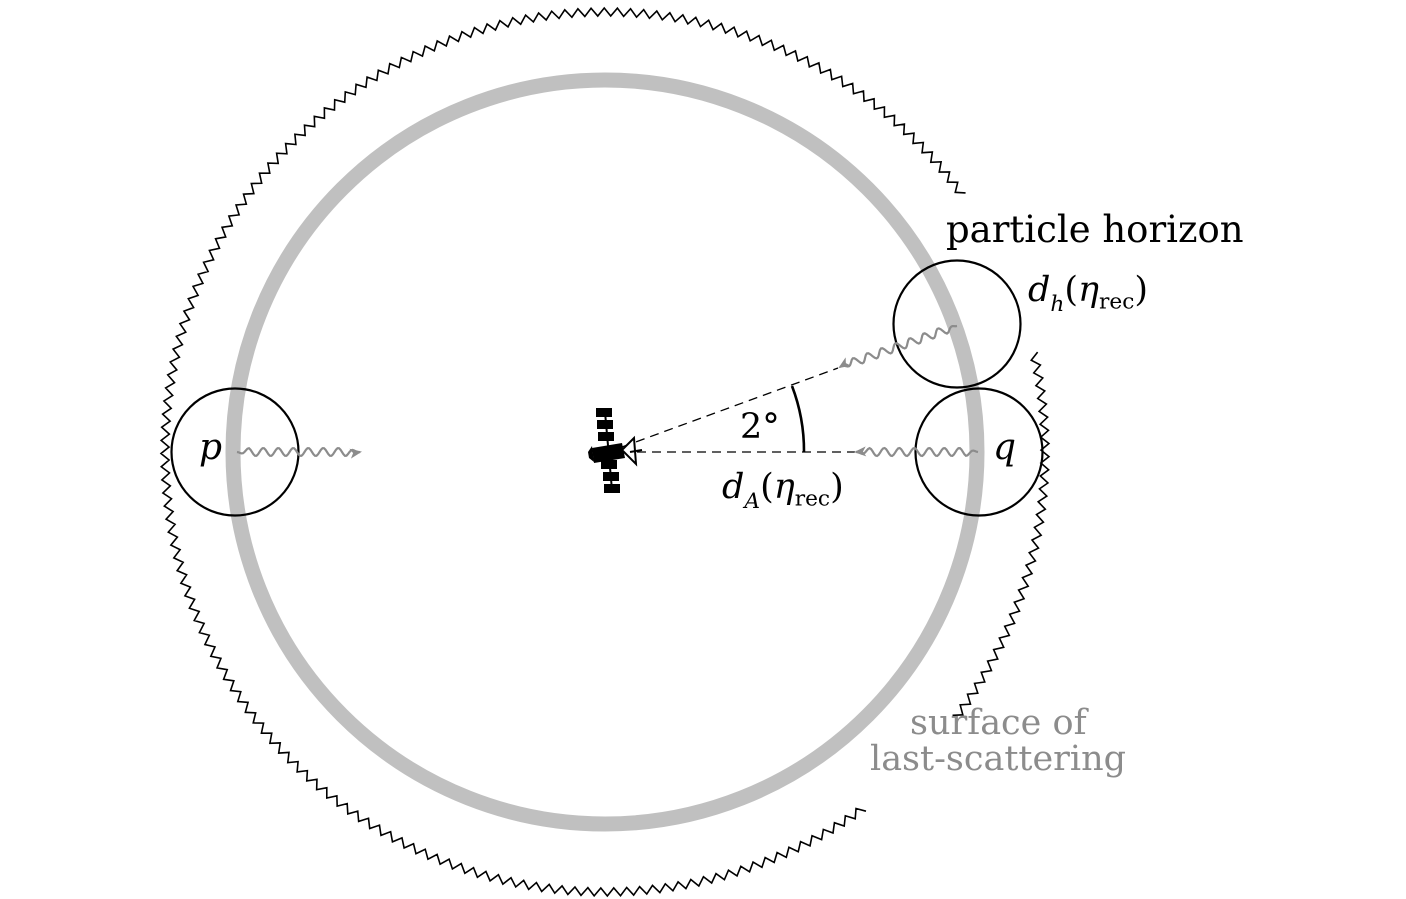 The image size is (1406, 899). What do you see at coordinates (767, 487) in the screenshot?
I see `angular-distance-open-paren: (` at bounding box center [767, 487].